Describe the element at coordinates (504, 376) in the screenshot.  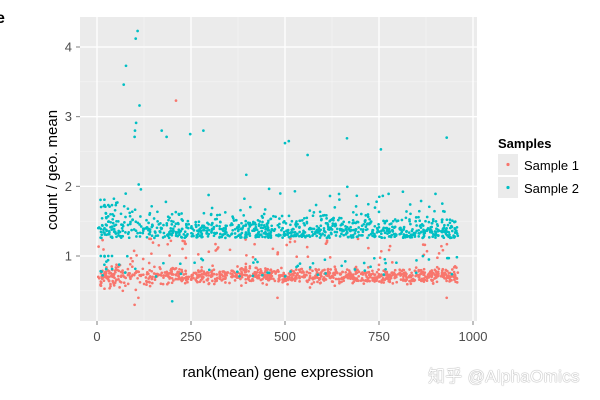
I see `watermark: 知乎 @AlphaOmics` at that location.